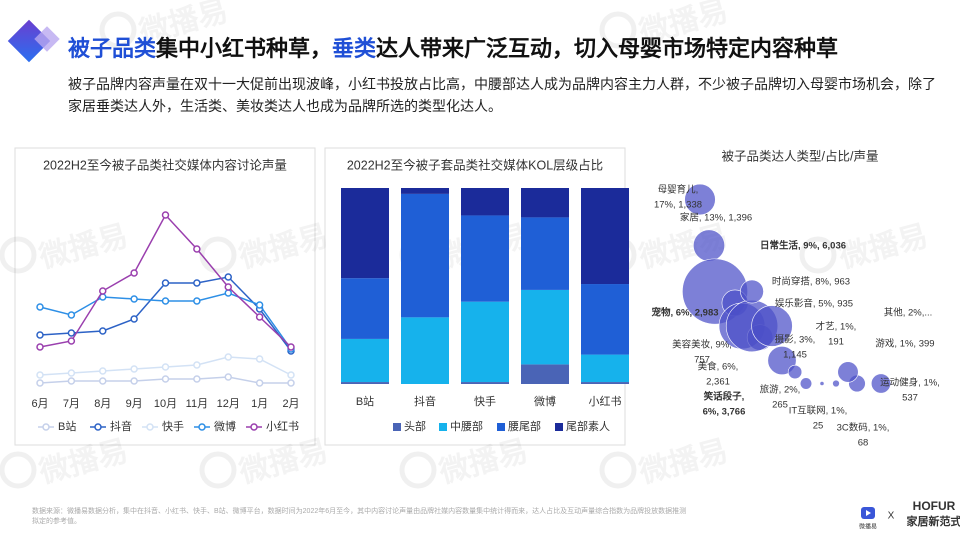 The height and width of the screenshot is (540, 960). What do you see at coordinates (678, 205) in the screenshot?
I see `data-label: 17%, 1,338` at bounding box center [678, 205].